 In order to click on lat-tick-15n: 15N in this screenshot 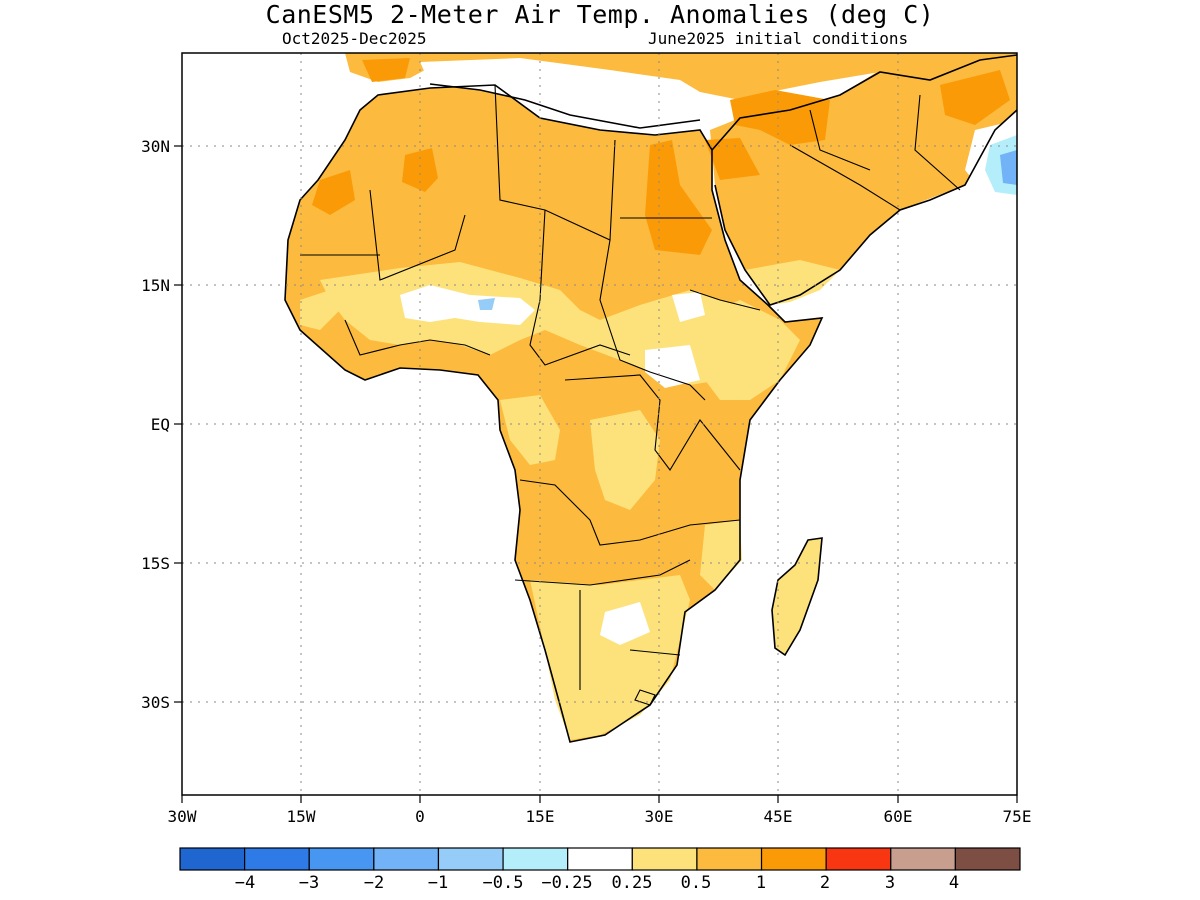, I will do `click(155, 285)`.